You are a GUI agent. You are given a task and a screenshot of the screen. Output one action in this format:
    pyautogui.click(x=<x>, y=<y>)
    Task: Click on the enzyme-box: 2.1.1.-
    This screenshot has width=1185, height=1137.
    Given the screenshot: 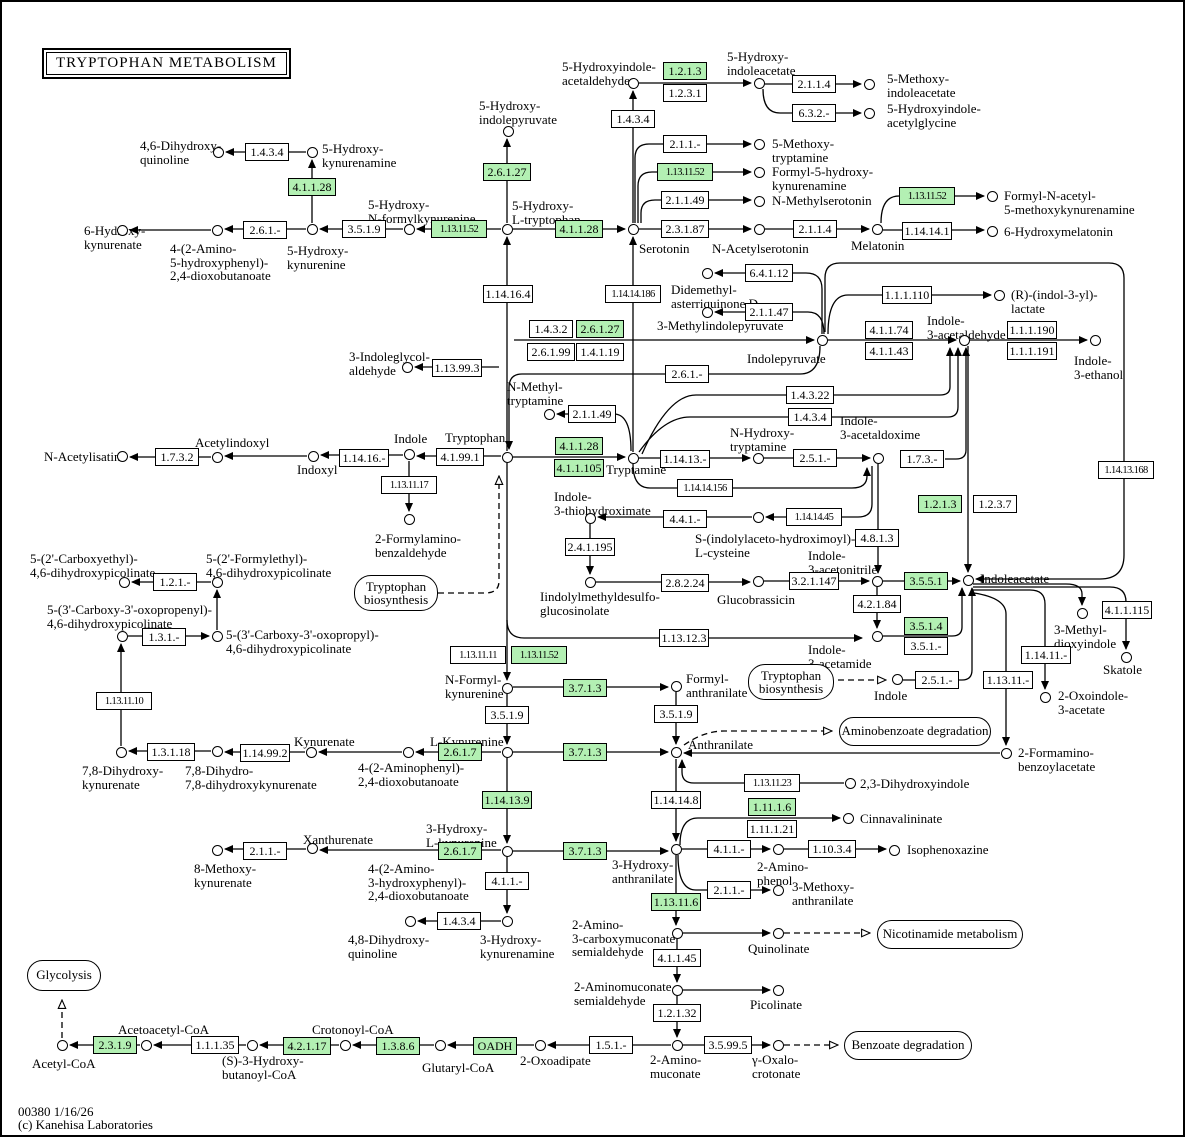 What is the action you would take?
    pyautogui.click(x=729, y=890)
    